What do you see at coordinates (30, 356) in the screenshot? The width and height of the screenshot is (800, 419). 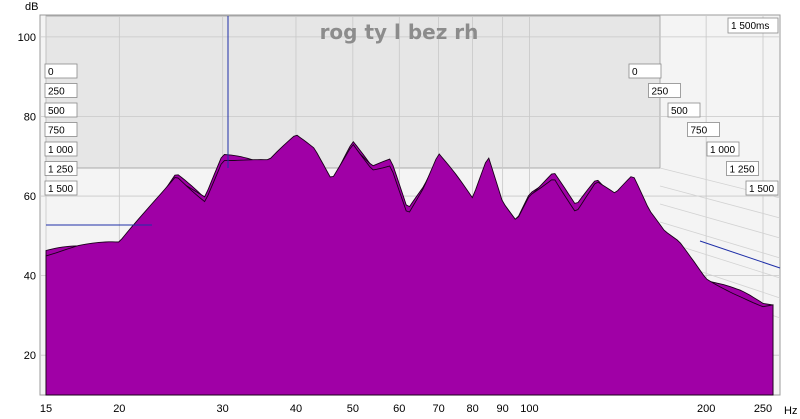 I see `y-tick-label: 20` at bounding box center [30, 356].